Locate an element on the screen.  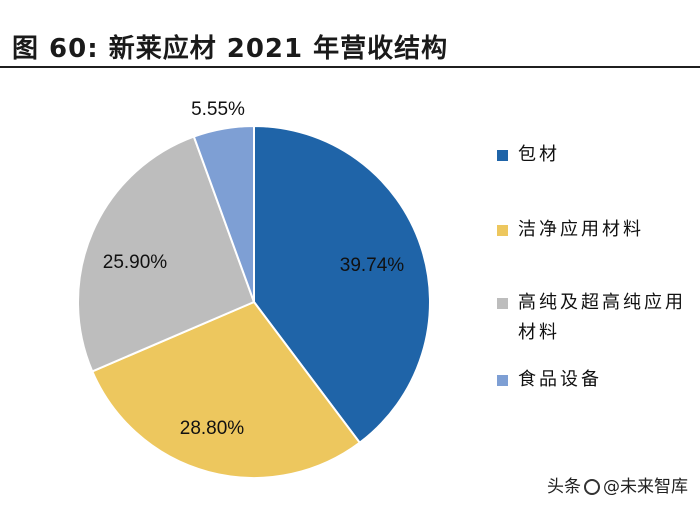
watermark: 头条 @未来智库 is located at coordinates (617, 484).